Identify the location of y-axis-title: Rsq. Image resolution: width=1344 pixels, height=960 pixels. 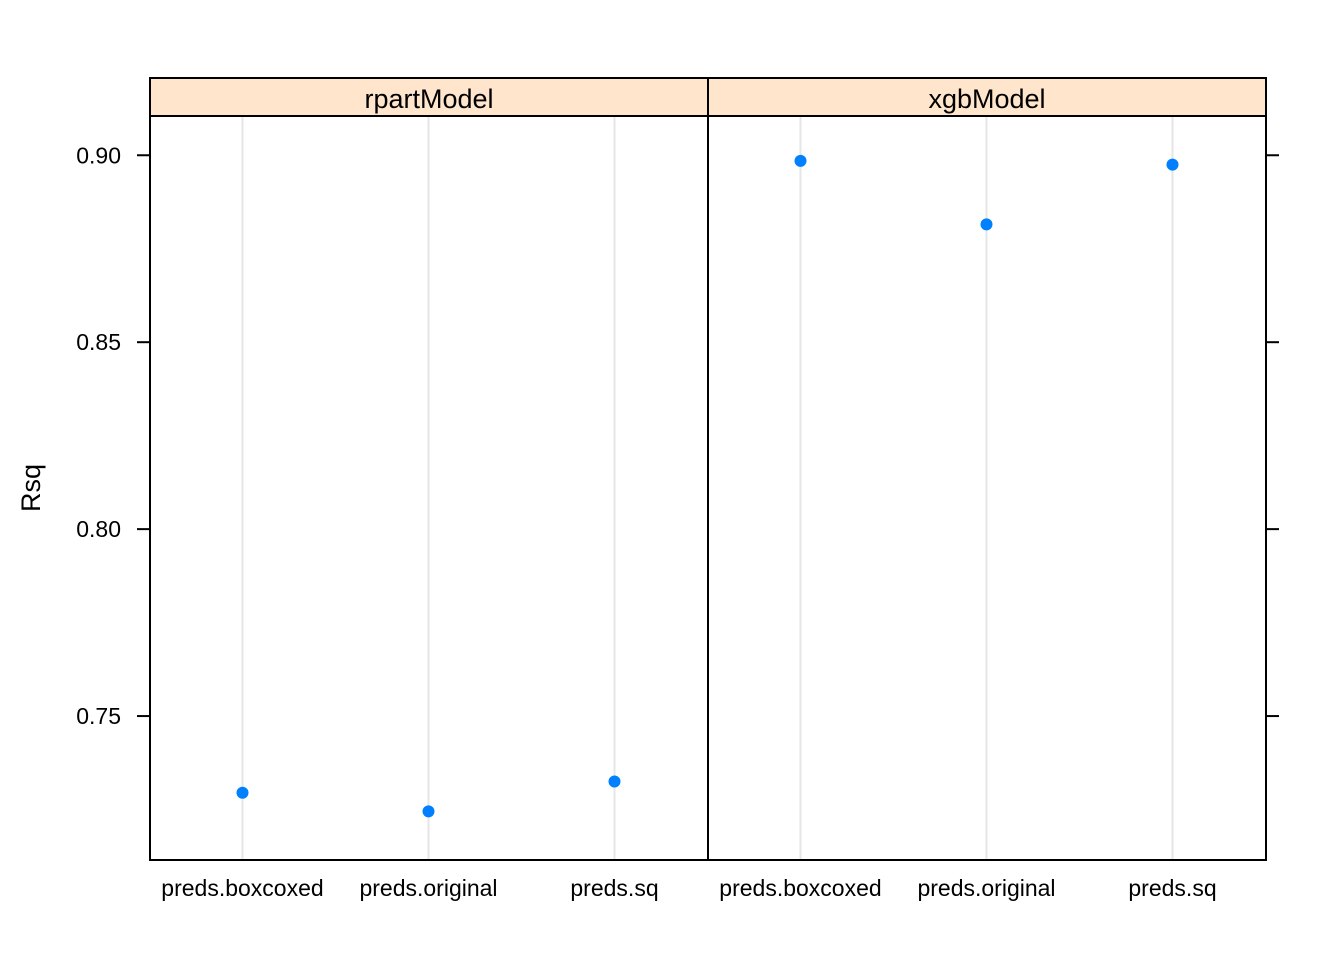
(31, 488).